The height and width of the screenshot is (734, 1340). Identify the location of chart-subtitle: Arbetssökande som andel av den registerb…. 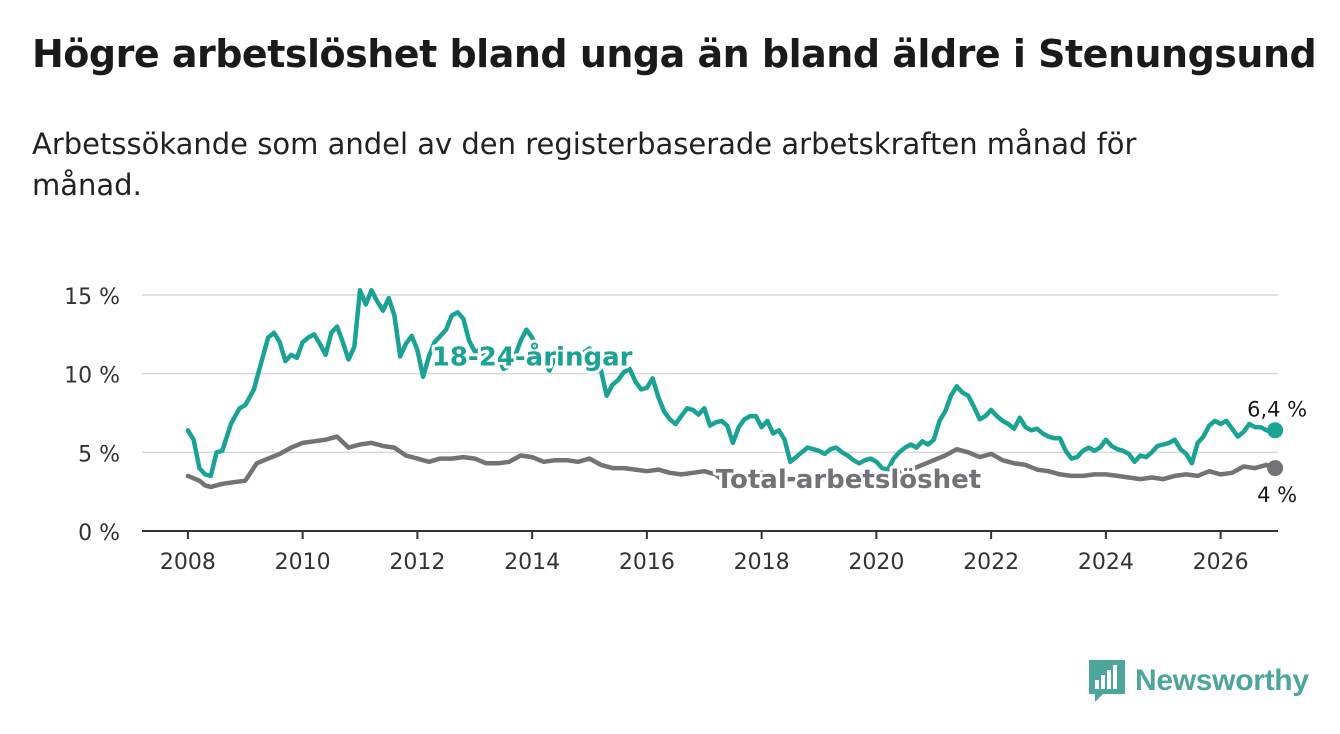
(584, 164).